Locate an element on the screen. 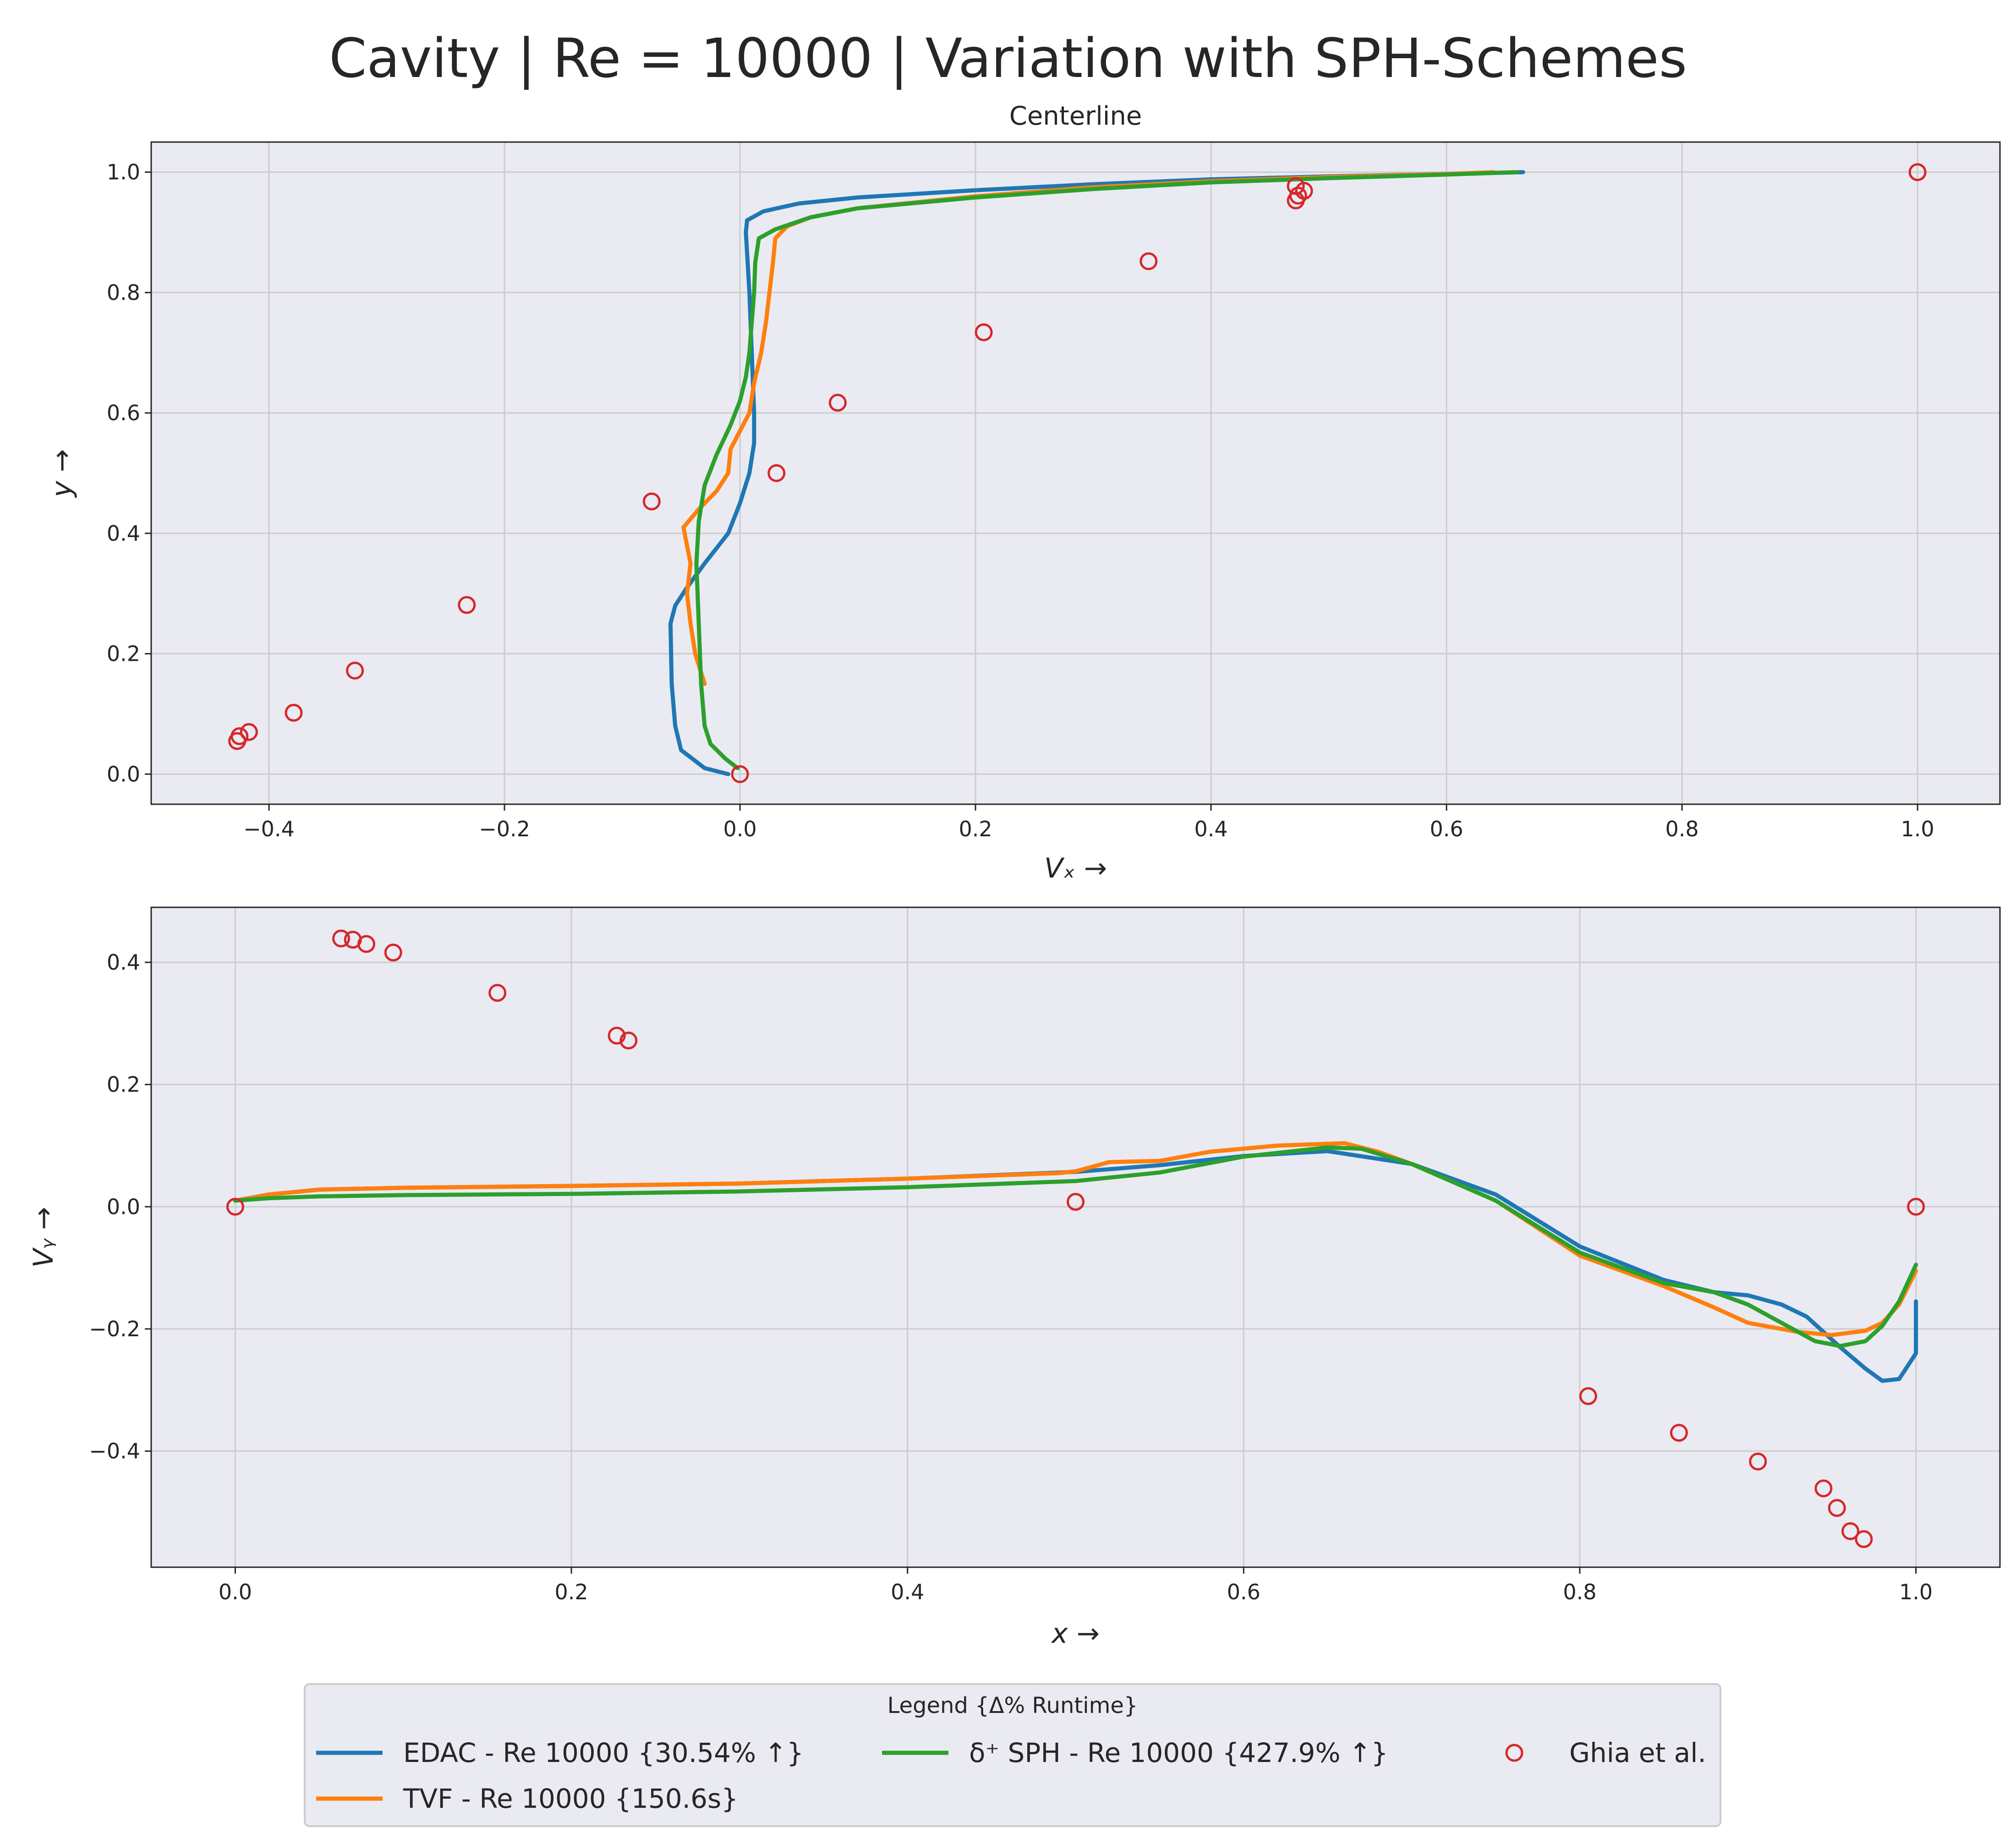 This screenshot has width=2016, height=1833. x-axis-label: x → is located at coordinates (1075, 1634).